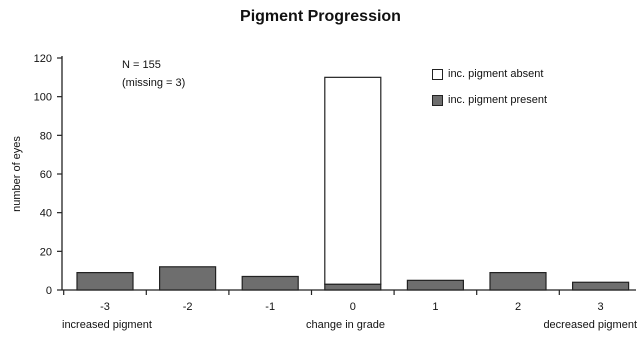 The height and width of the screenshot is (337, 641). I want to click on legend-label-present: inc. pigment present, so click(498, 100).